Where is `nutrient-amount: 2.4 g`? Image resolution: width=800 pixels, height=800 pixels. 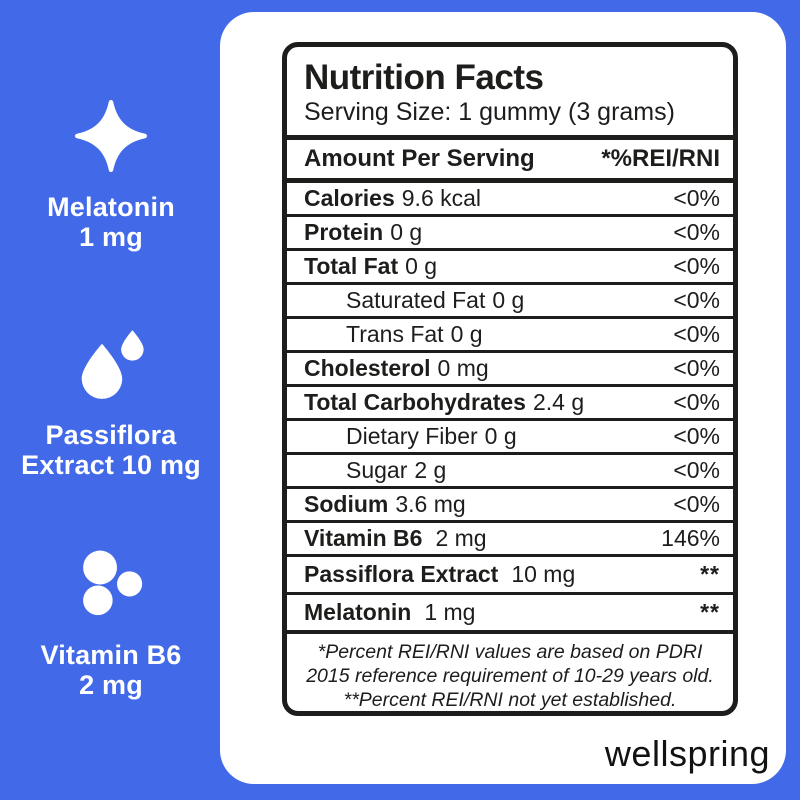 nutrient-amount: 2.4 g is located at coordinates (558, 402).